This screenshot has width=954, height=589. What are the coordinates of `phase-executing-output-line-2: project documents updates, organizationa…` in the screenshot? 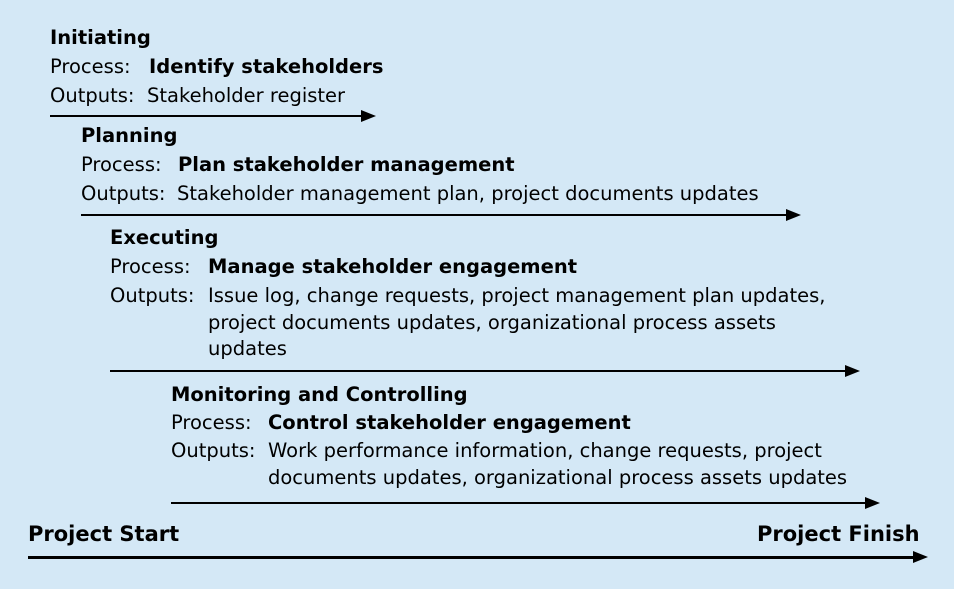 It's located at (492, 322).